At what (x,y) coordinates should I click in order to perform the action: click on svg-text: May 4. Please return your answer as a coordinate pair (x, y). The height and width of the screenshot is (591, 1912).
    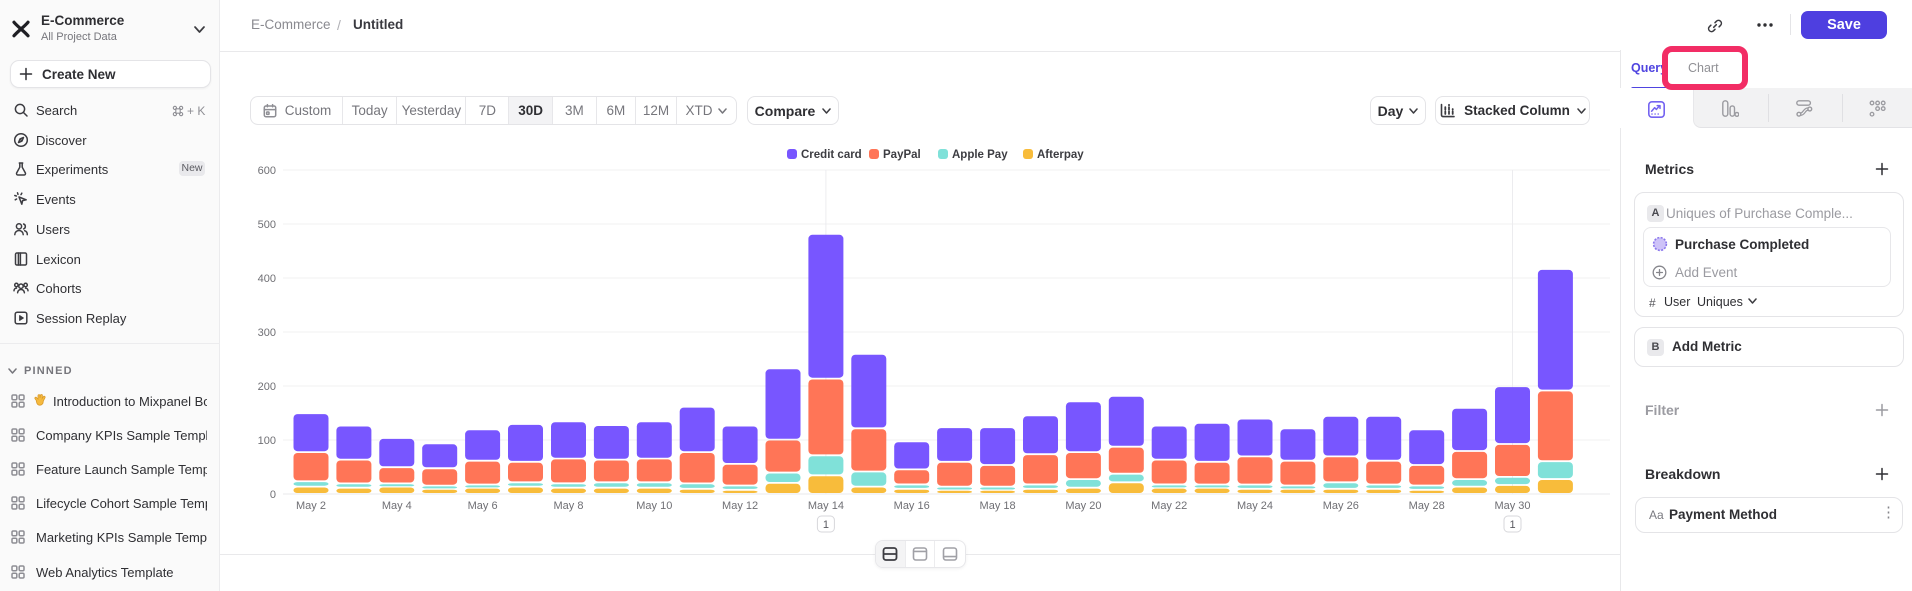
    Looking at the image, I should click on (397, 506).